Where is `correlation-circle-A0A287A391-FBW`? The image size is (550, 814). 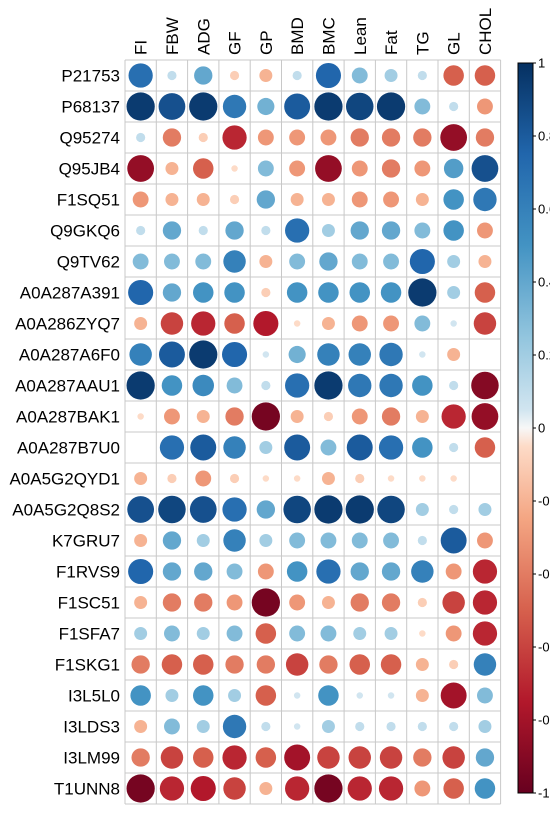 correlation-circle-A0A287A391-FBW is located at coordinates (172, 292).